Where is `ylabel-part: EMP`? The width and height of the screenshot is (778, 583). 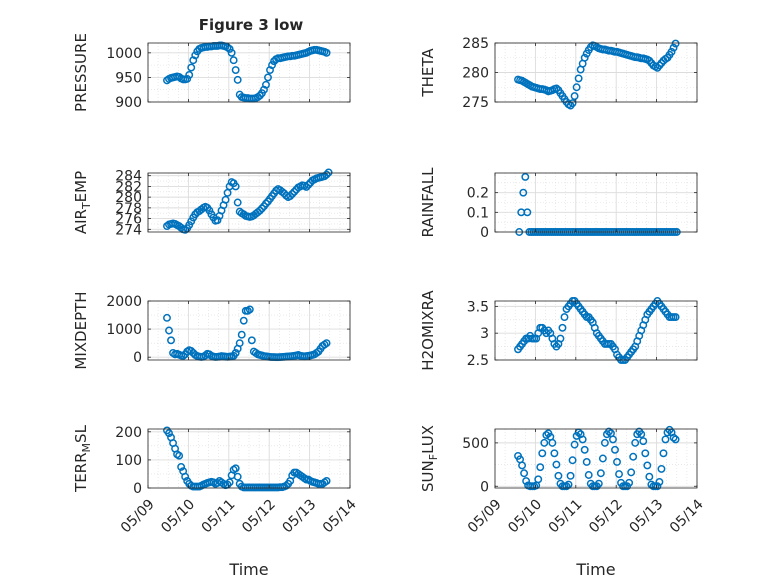
ylabel-part: EMP is located at coordinates (81, 186).